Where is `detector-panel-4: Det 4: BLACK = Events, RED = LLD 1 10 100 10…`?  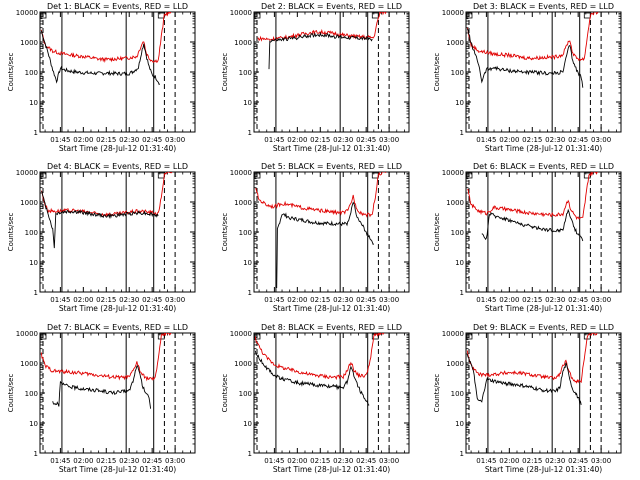
detector-panel-4: Det 4: BLACK = Events, RED = LLD 1 10 100 10… is located at coordinates (101, 237).